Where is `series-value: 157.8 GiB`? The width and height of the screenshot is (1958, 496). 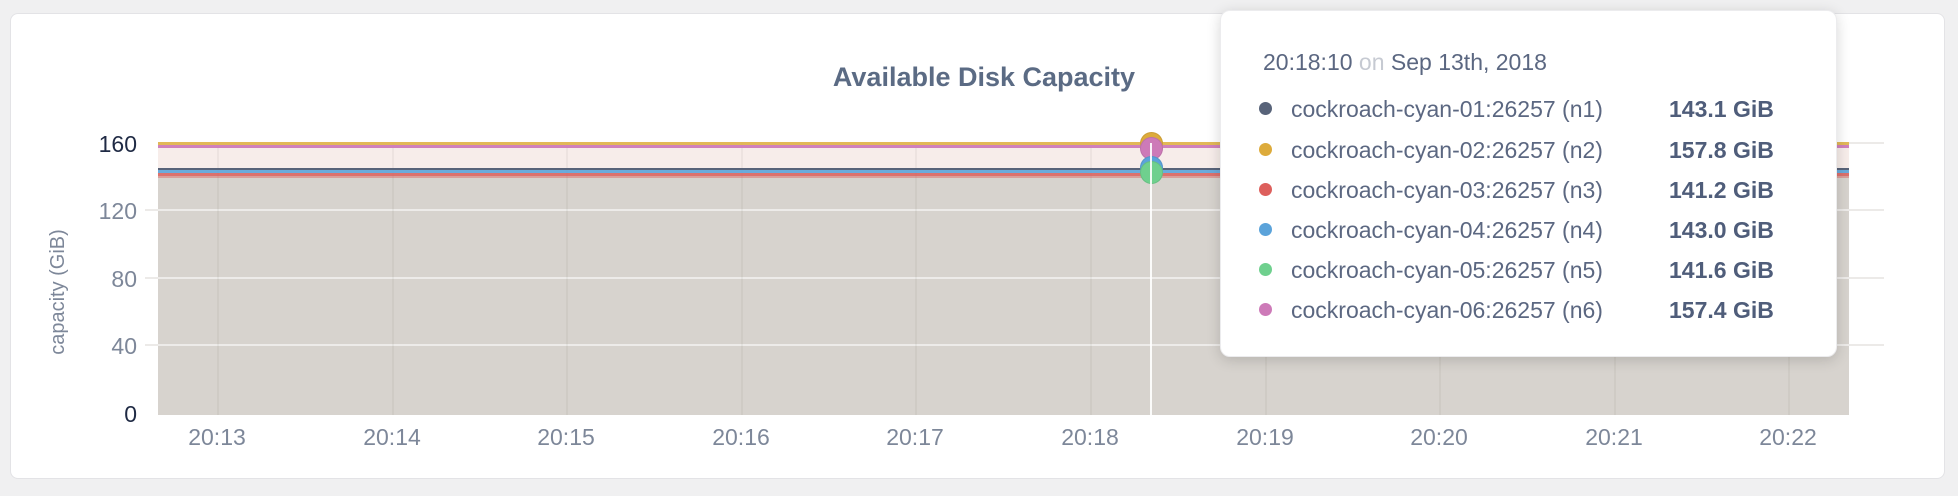 series-value: 157.8 GiB is located at coordinates (1721, 150).